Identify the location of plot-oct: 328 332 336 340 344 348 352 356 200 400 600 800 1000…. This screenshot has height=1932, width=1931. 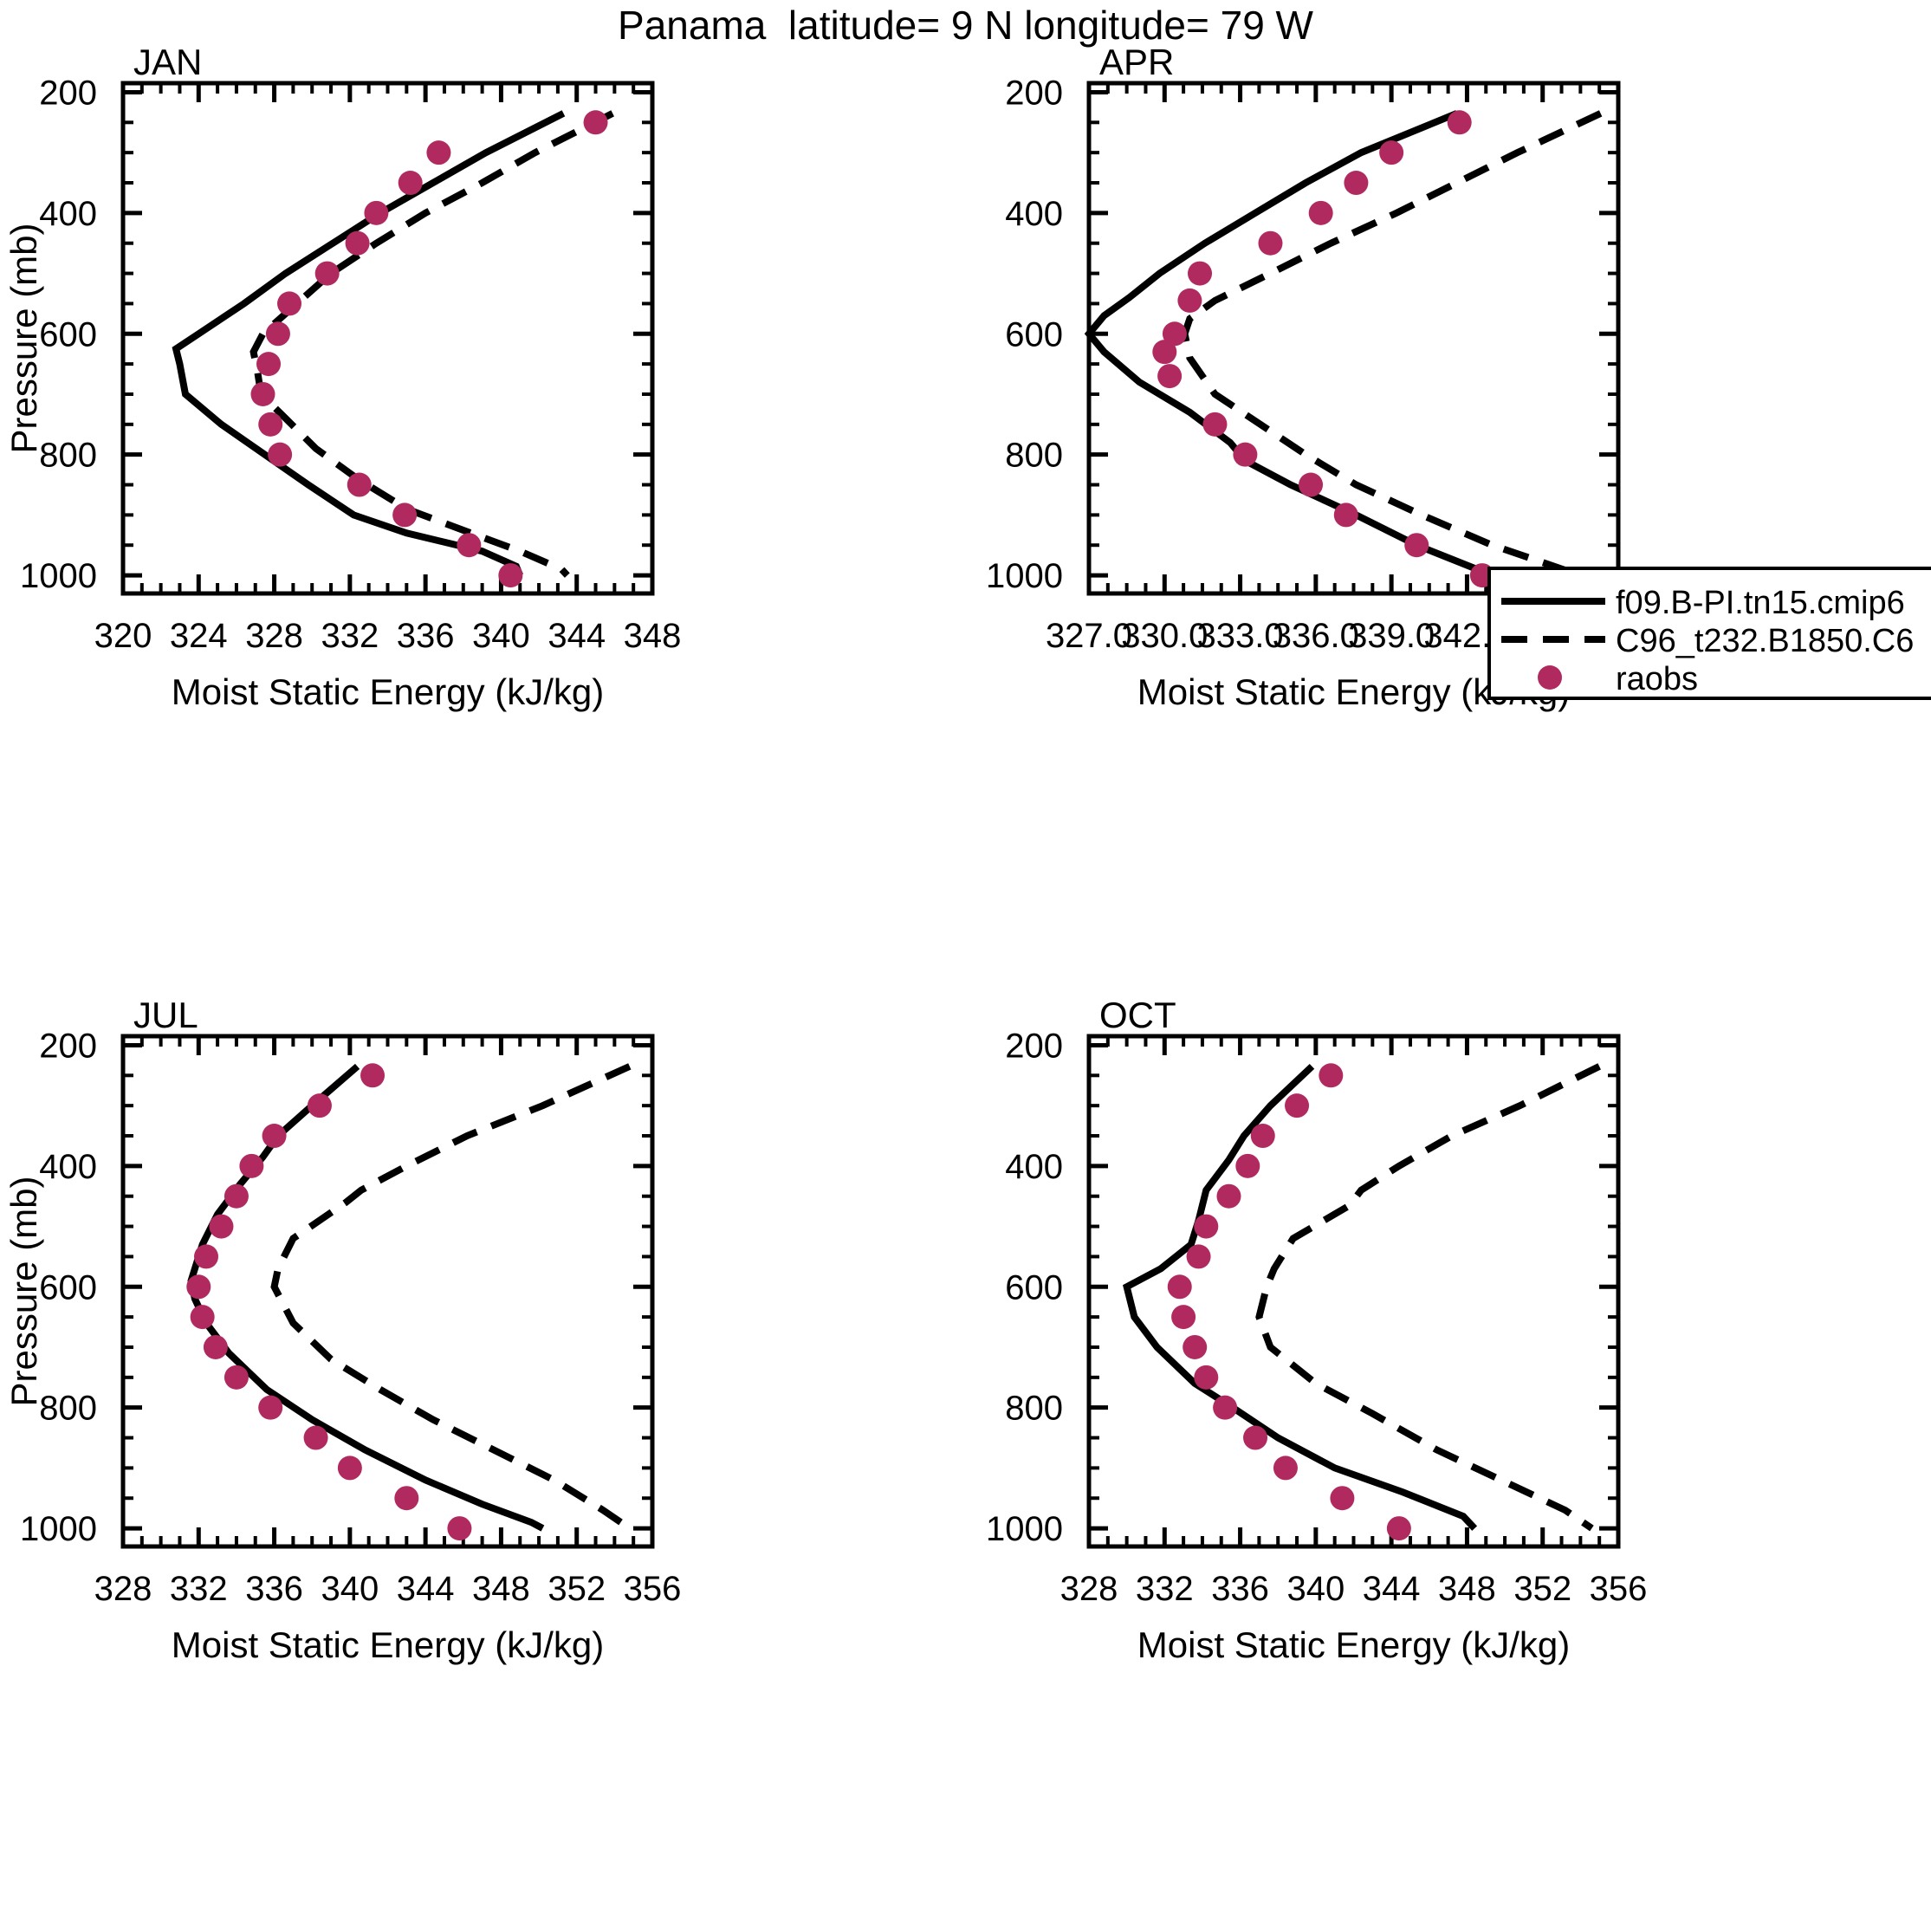
(1317, 1330).